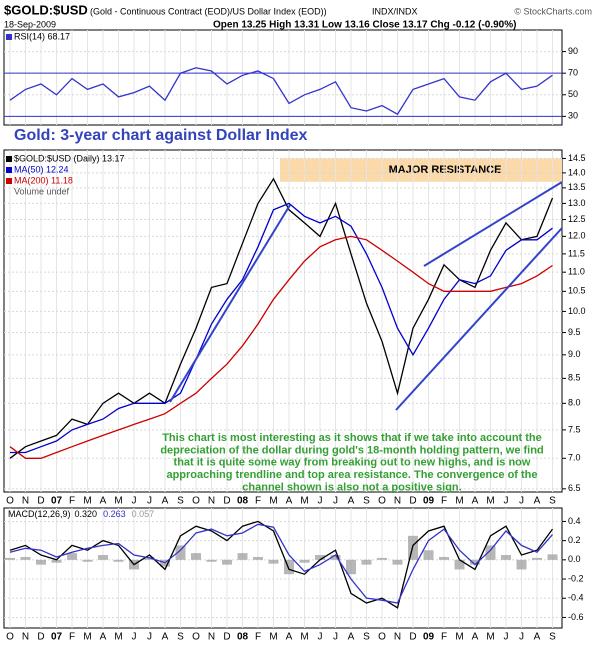 This screenshot has width=596, height=650. Describe the element at coordinates (574, 540) in the screenshot. I see `y-tick-label: 0.2` at that location.